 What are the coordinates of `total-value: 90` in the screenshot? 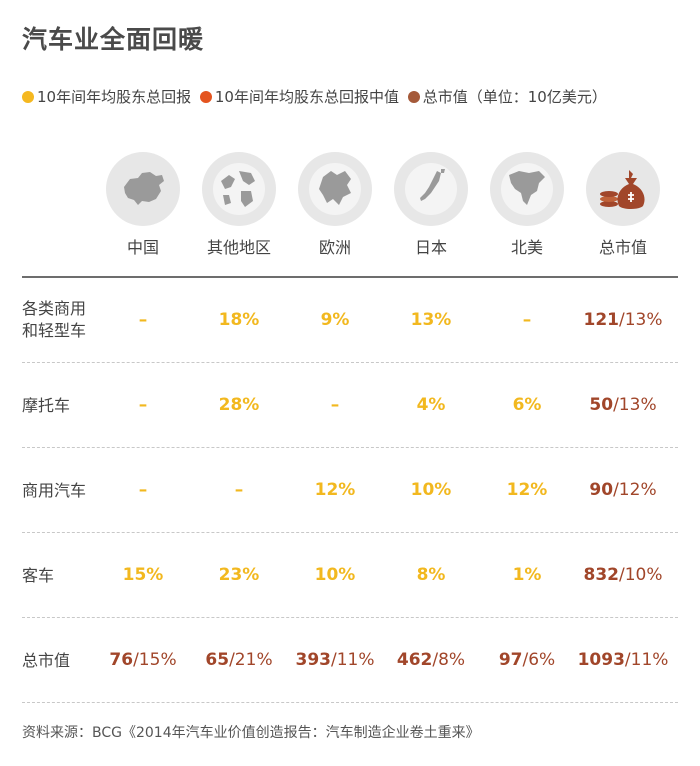 It's located at (601, 490).